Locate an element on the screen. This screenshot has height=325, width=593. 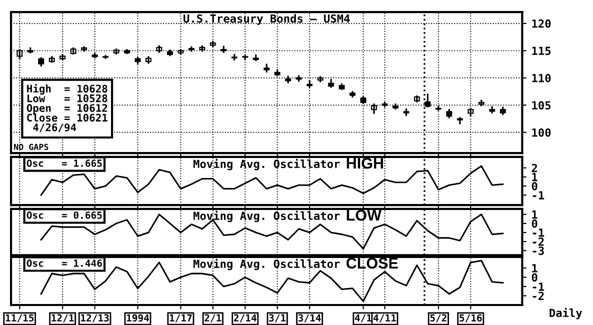
y-tick-label: -3 is located at coordinates (538, 250).